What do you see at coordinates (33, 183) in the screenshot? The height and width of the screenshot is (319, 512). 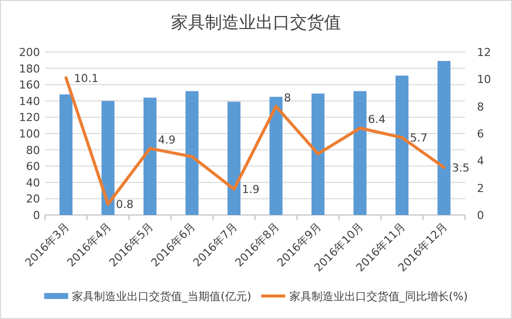 I see `y-tick-label: 40` at bounding box center [33, 183].